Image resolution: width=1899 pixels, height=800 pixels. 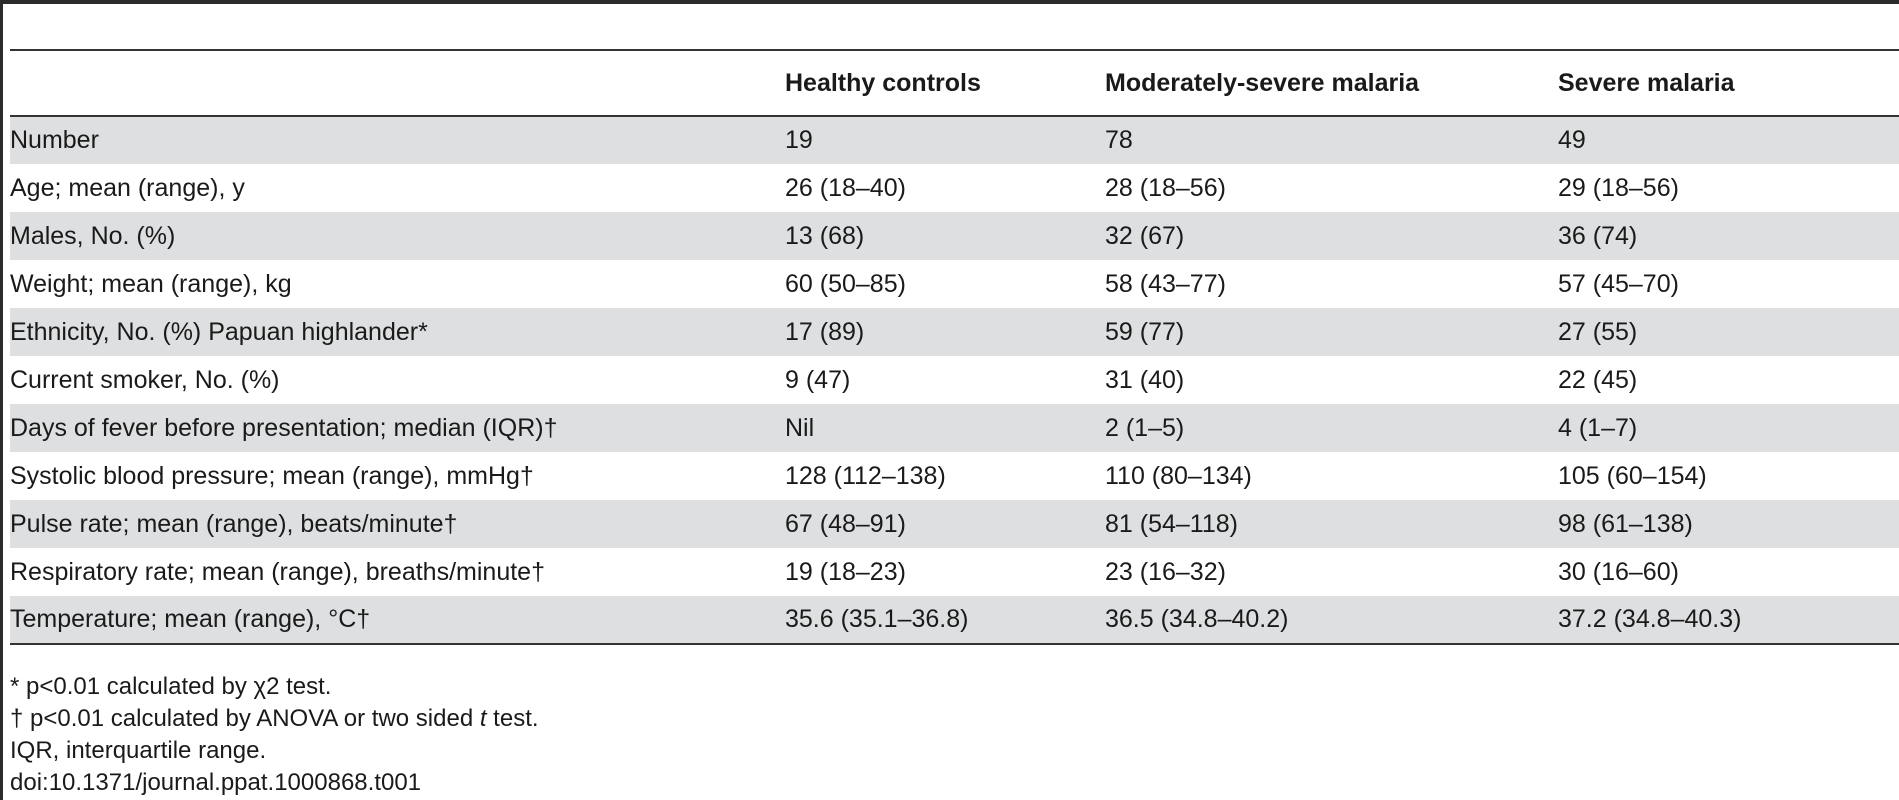 What do you see at coordinates (1262, 82) in the screenshot?
I see `header-cell-moderately-severe-malaria: Moderately-severe malaria` at bounding box center [1262, 82].